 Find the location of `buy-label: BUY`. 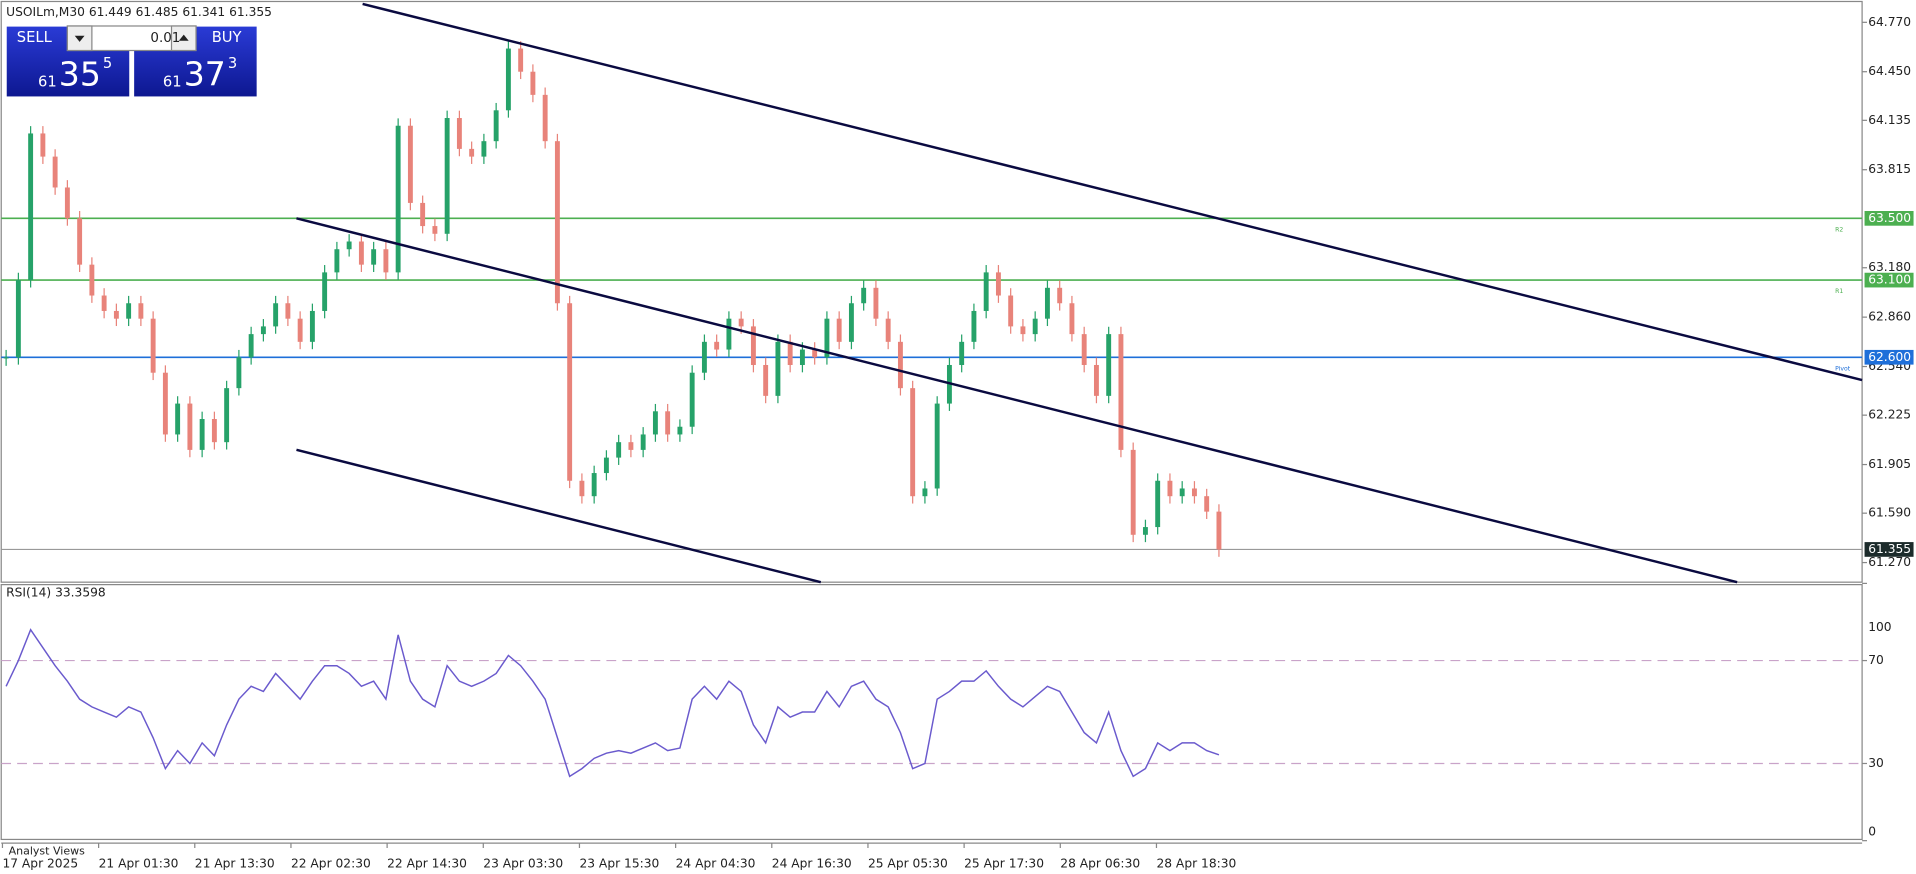

buy-label: BUY is located at coordinates (227, 37).